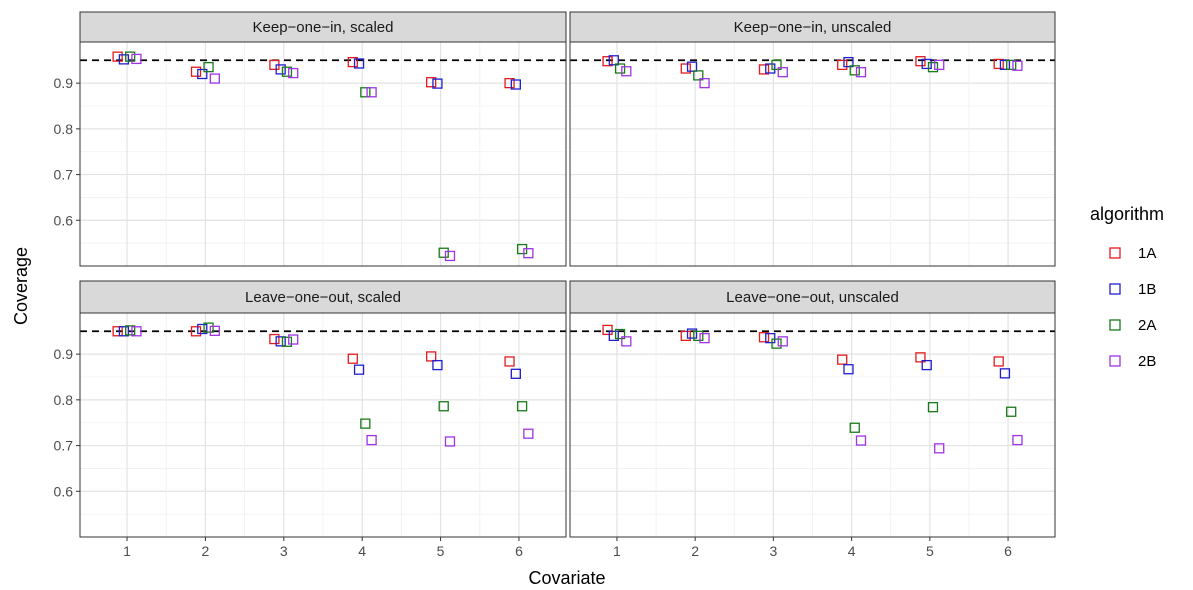 The image size is (1193, 590). What do you see at coordinates (1127, 287) in the screenshot?
I see `legend: algorithm 1A 1B 2A 2B` at bounding box center [1127, 287].